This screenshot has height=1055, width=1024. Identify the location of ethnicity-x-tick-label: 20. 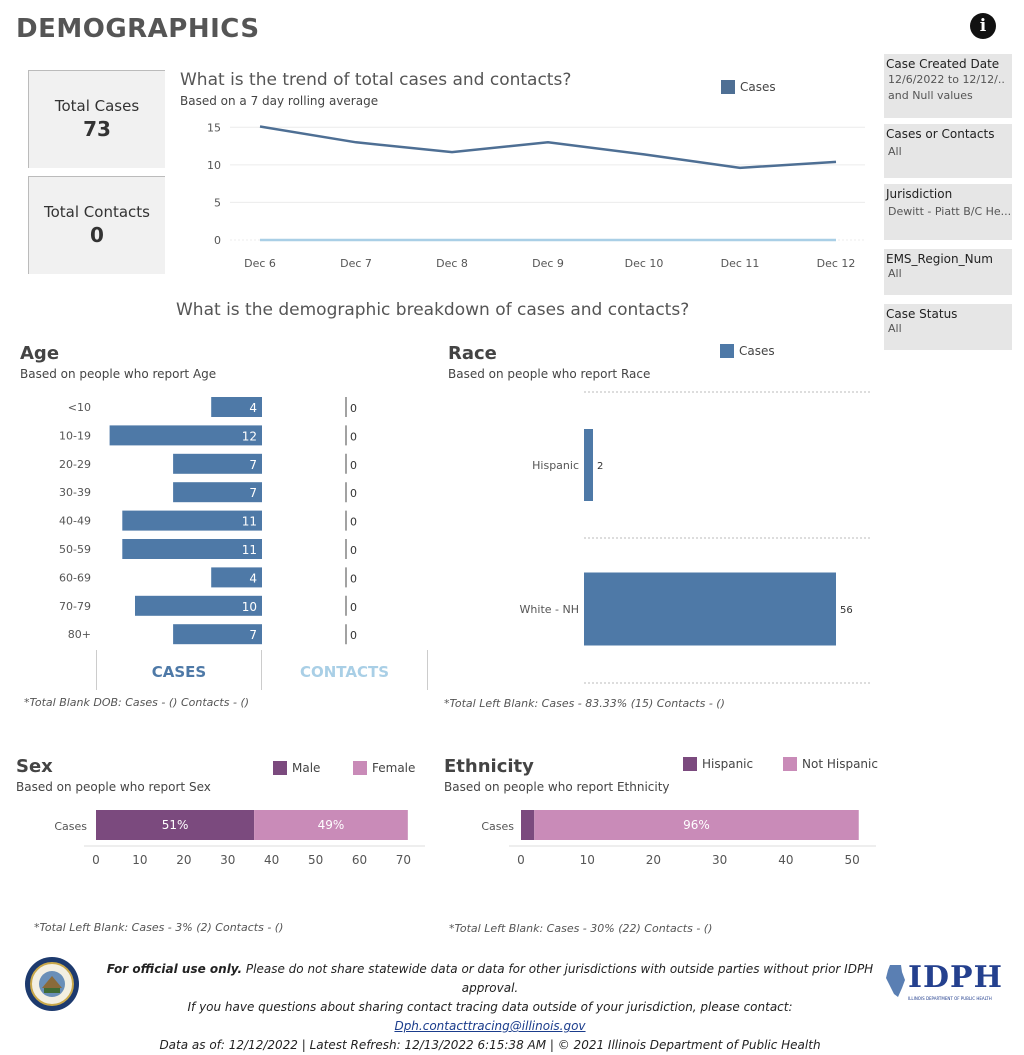
(653, 860).